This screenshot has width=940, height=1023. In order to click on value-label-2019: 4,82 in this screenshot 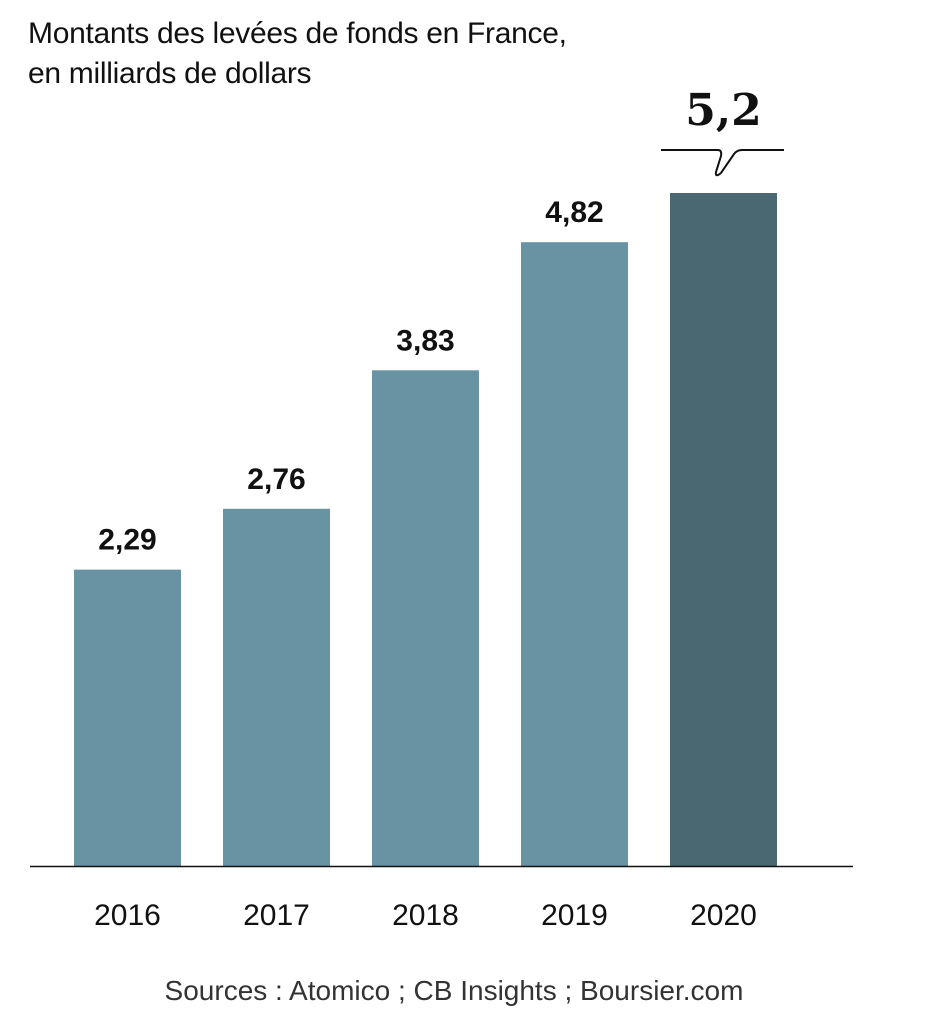, I will do `click(574, 212)`.